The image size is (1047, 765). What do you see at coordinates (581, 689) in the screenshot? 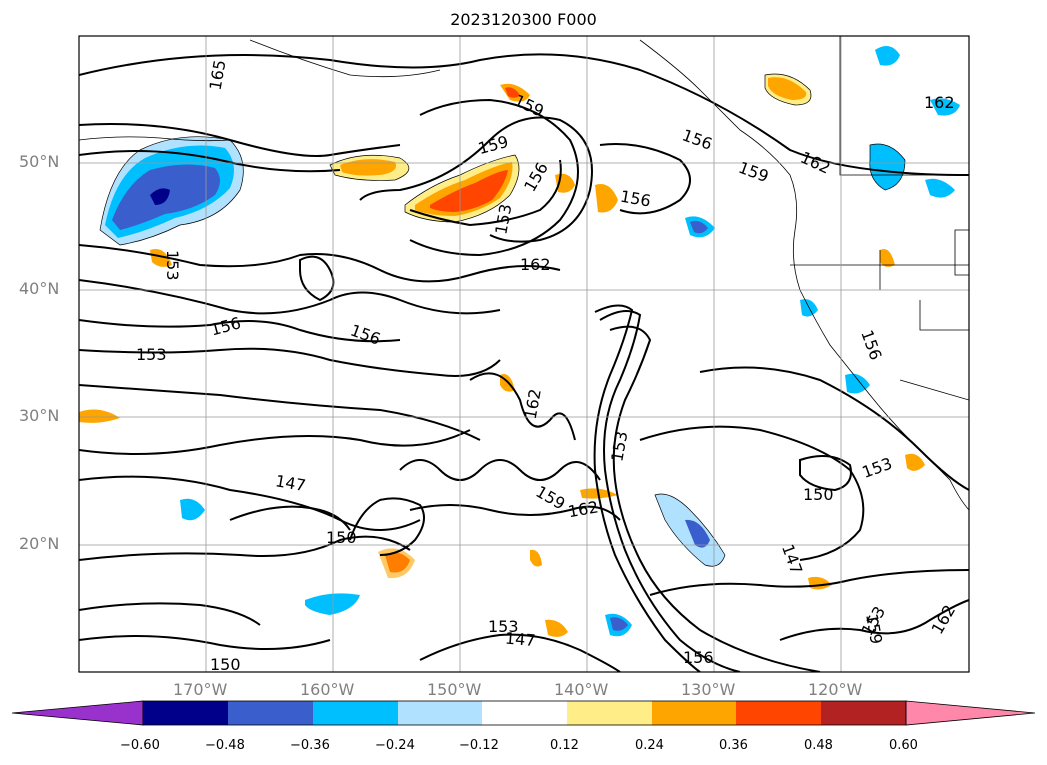
I see `lon-label: 140°W` at bounding box center [581, 689].